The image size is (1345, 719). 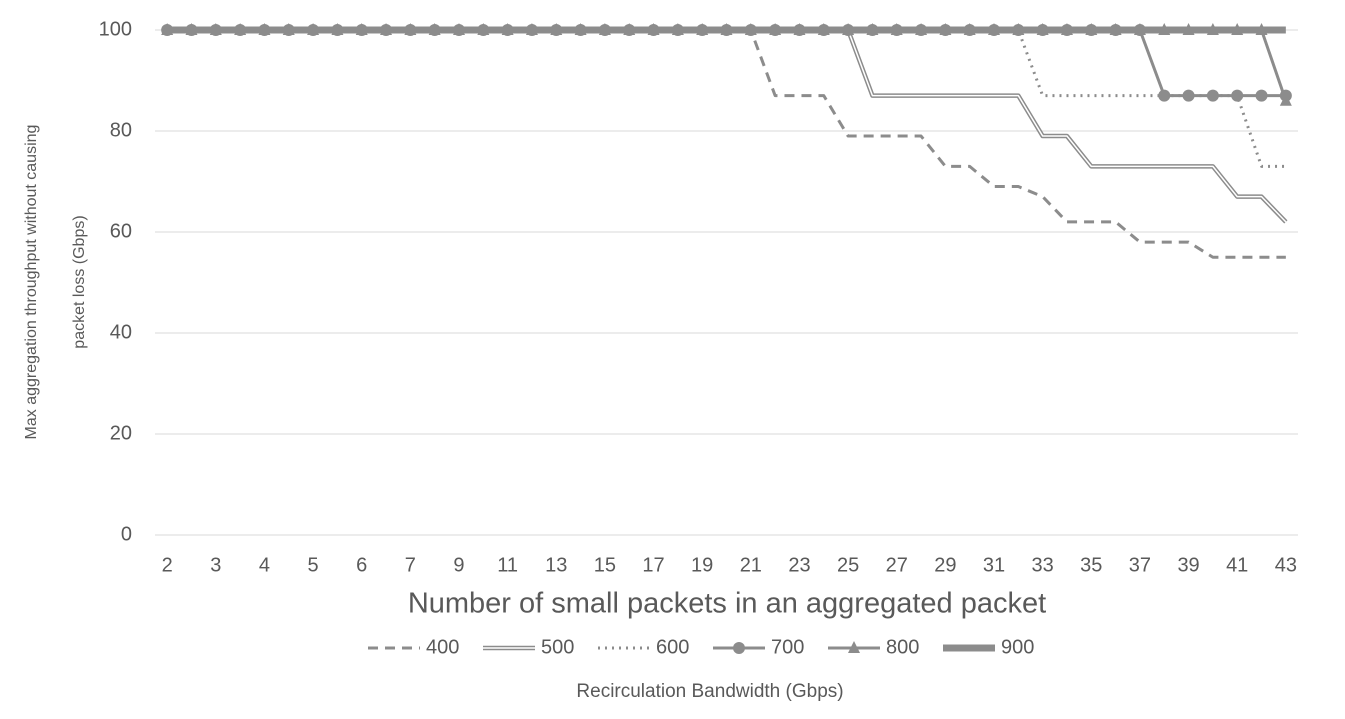 I want to click on x-tick-label: 6, so click(x=361, y=565).